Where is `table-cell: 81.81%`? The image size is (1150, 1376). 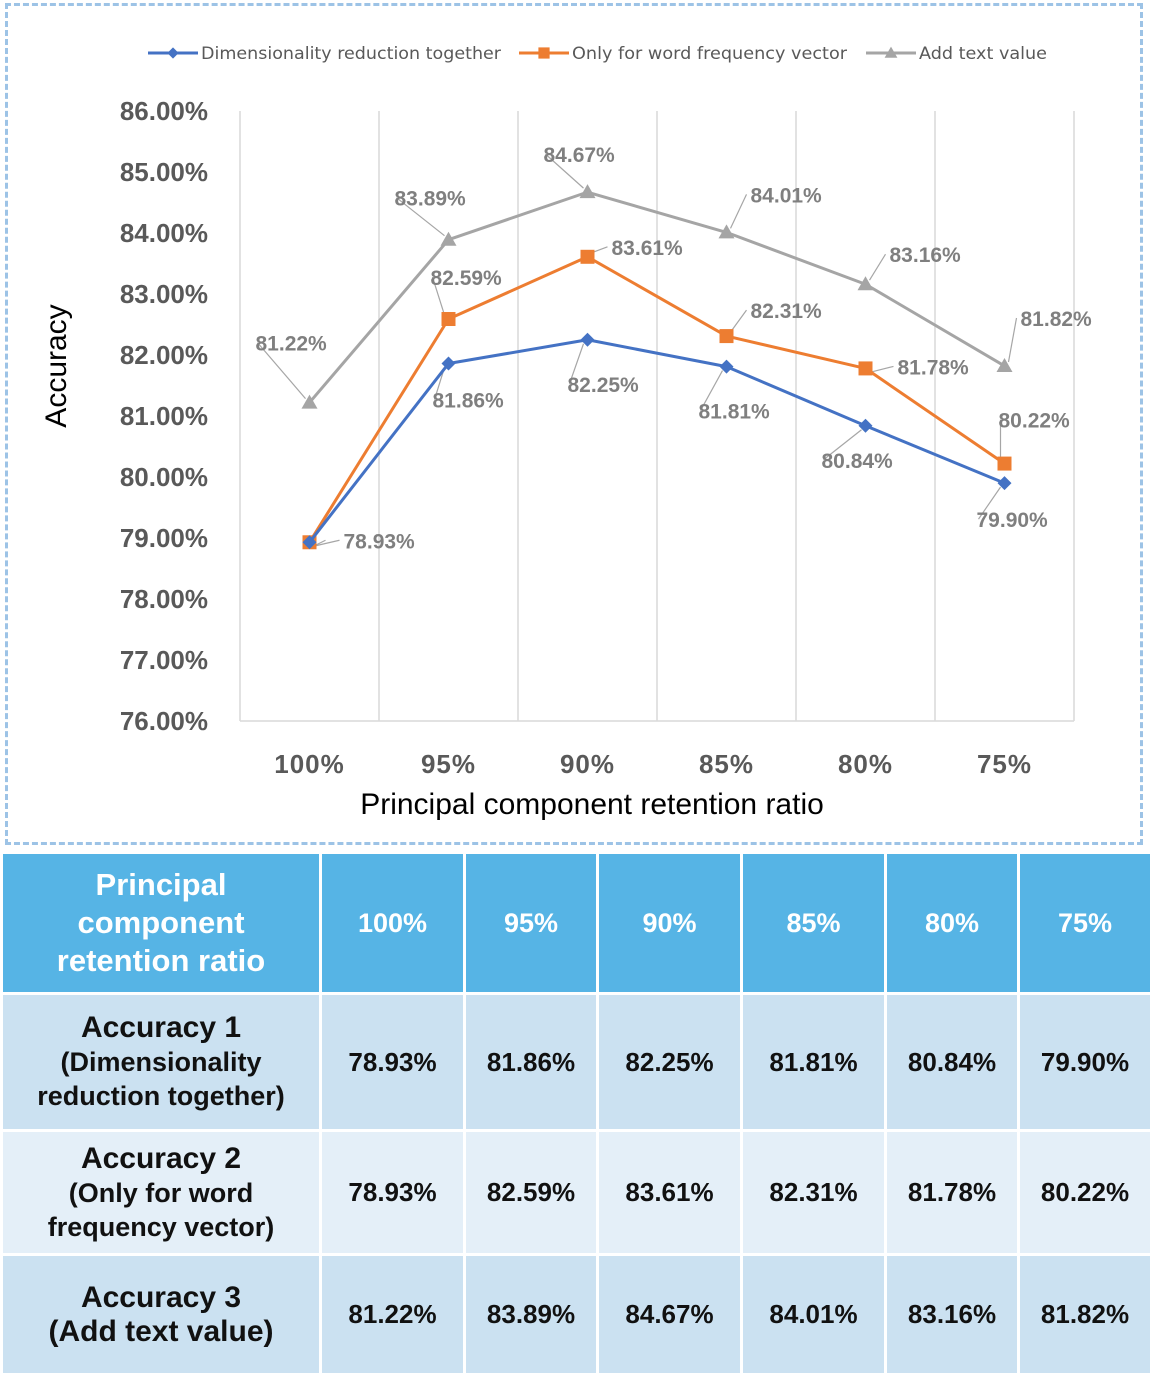 table-cell: 81.81% is located at coordinates (813, 1062).